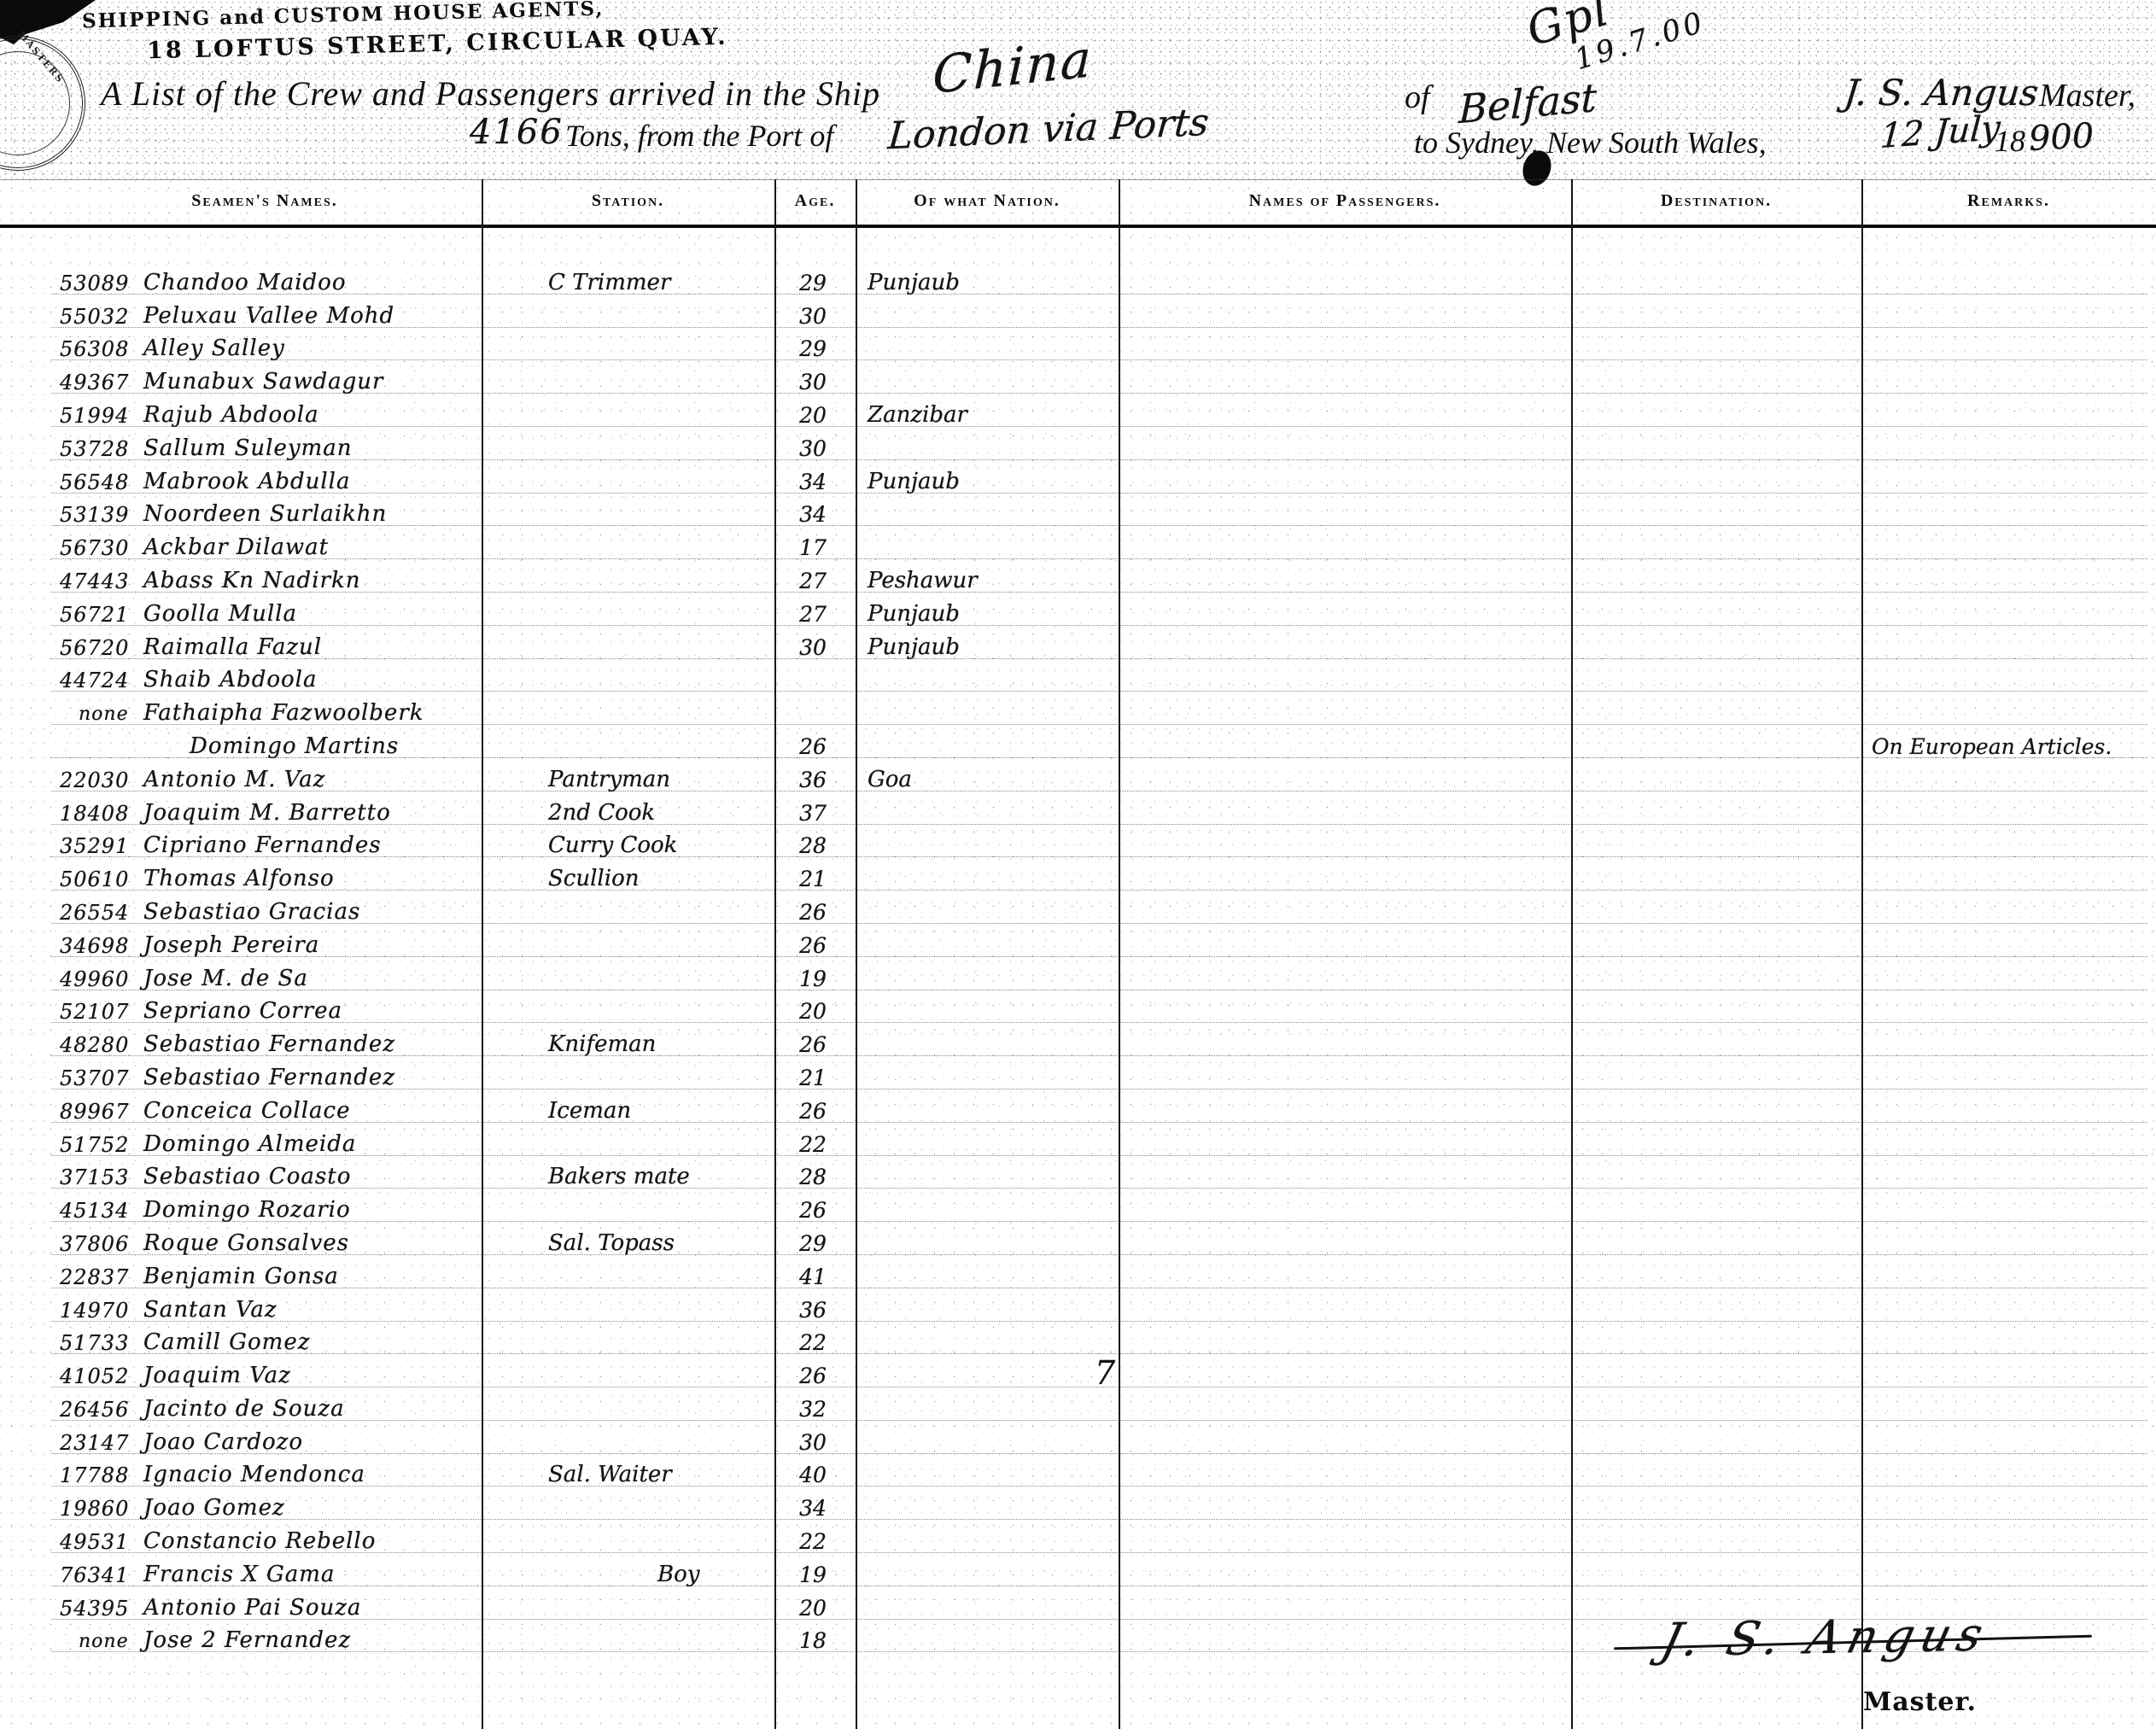  Describe the element at coordinates (254, 1475) in the screenshot. I see `seaman-name: Ignacio Mendonca` at that location.